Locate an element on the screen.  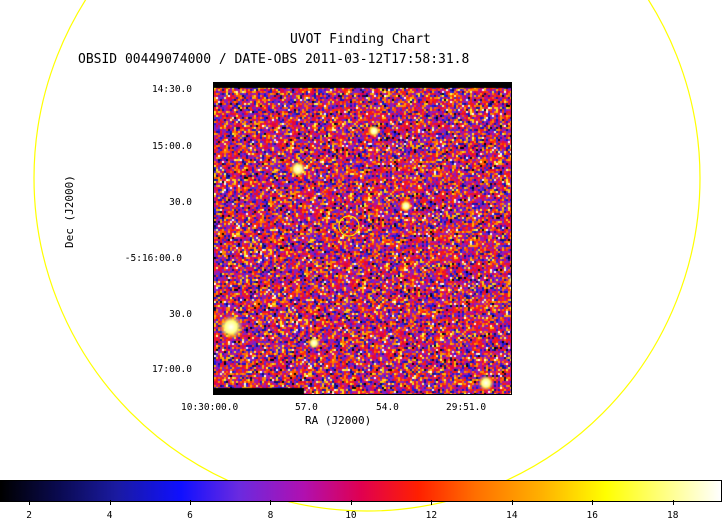
x-axis-label: RA (J2000) is located at coordinates (338, 420).